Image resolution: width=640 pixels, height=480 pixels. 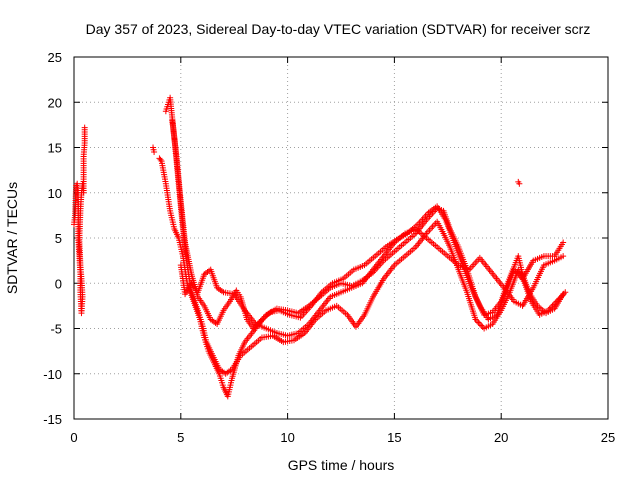 I want to click on x-tick-label: 20, so click(x=501, y=437).